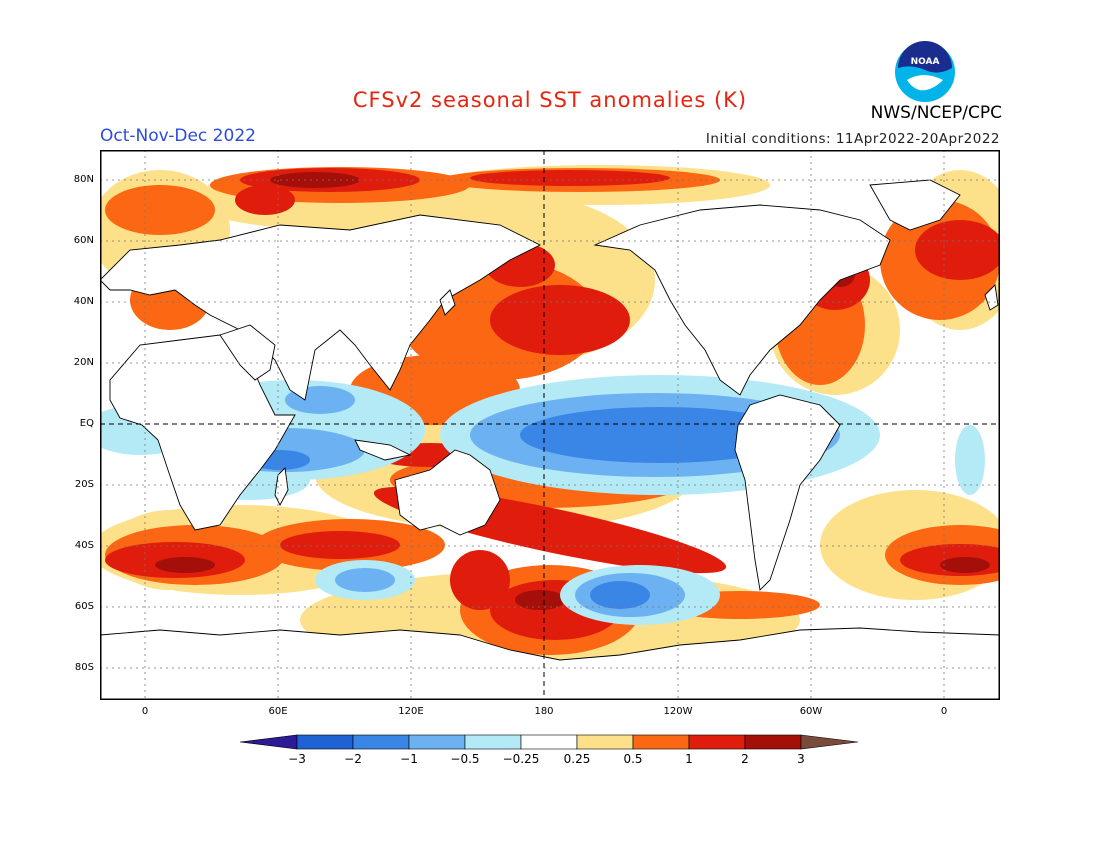 The width and height of the screenshot is (1100, 850). I want to click on colorbar-label: −0.25, so click(521, 759).